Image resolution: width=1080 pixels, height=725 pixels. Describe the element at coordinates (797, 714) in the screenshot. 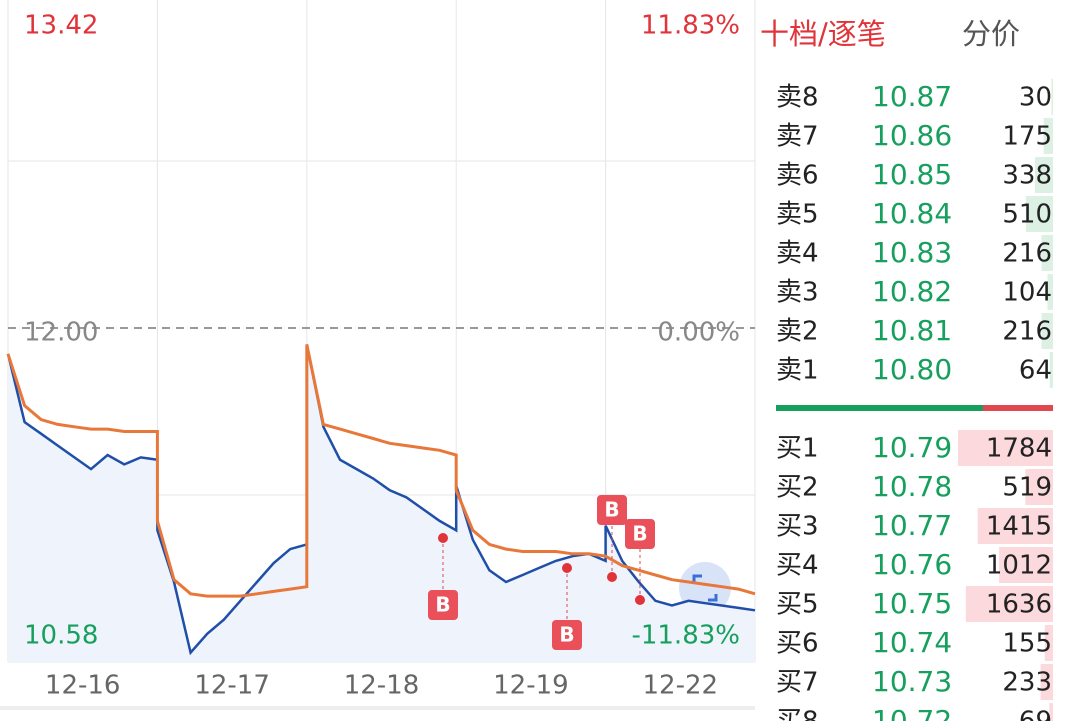

I see `level-label: 买8` at that location.